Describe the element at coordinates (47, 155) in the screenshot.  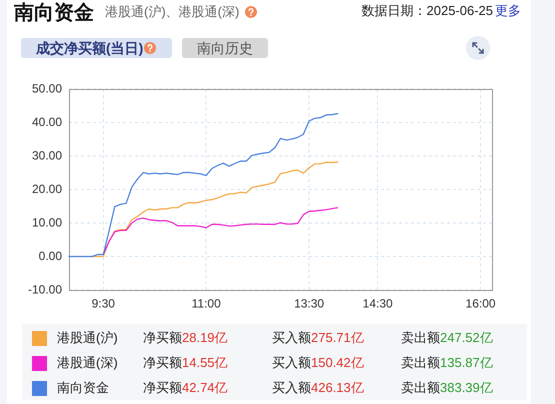
I see `y-tick-label: 30.00` at that location.